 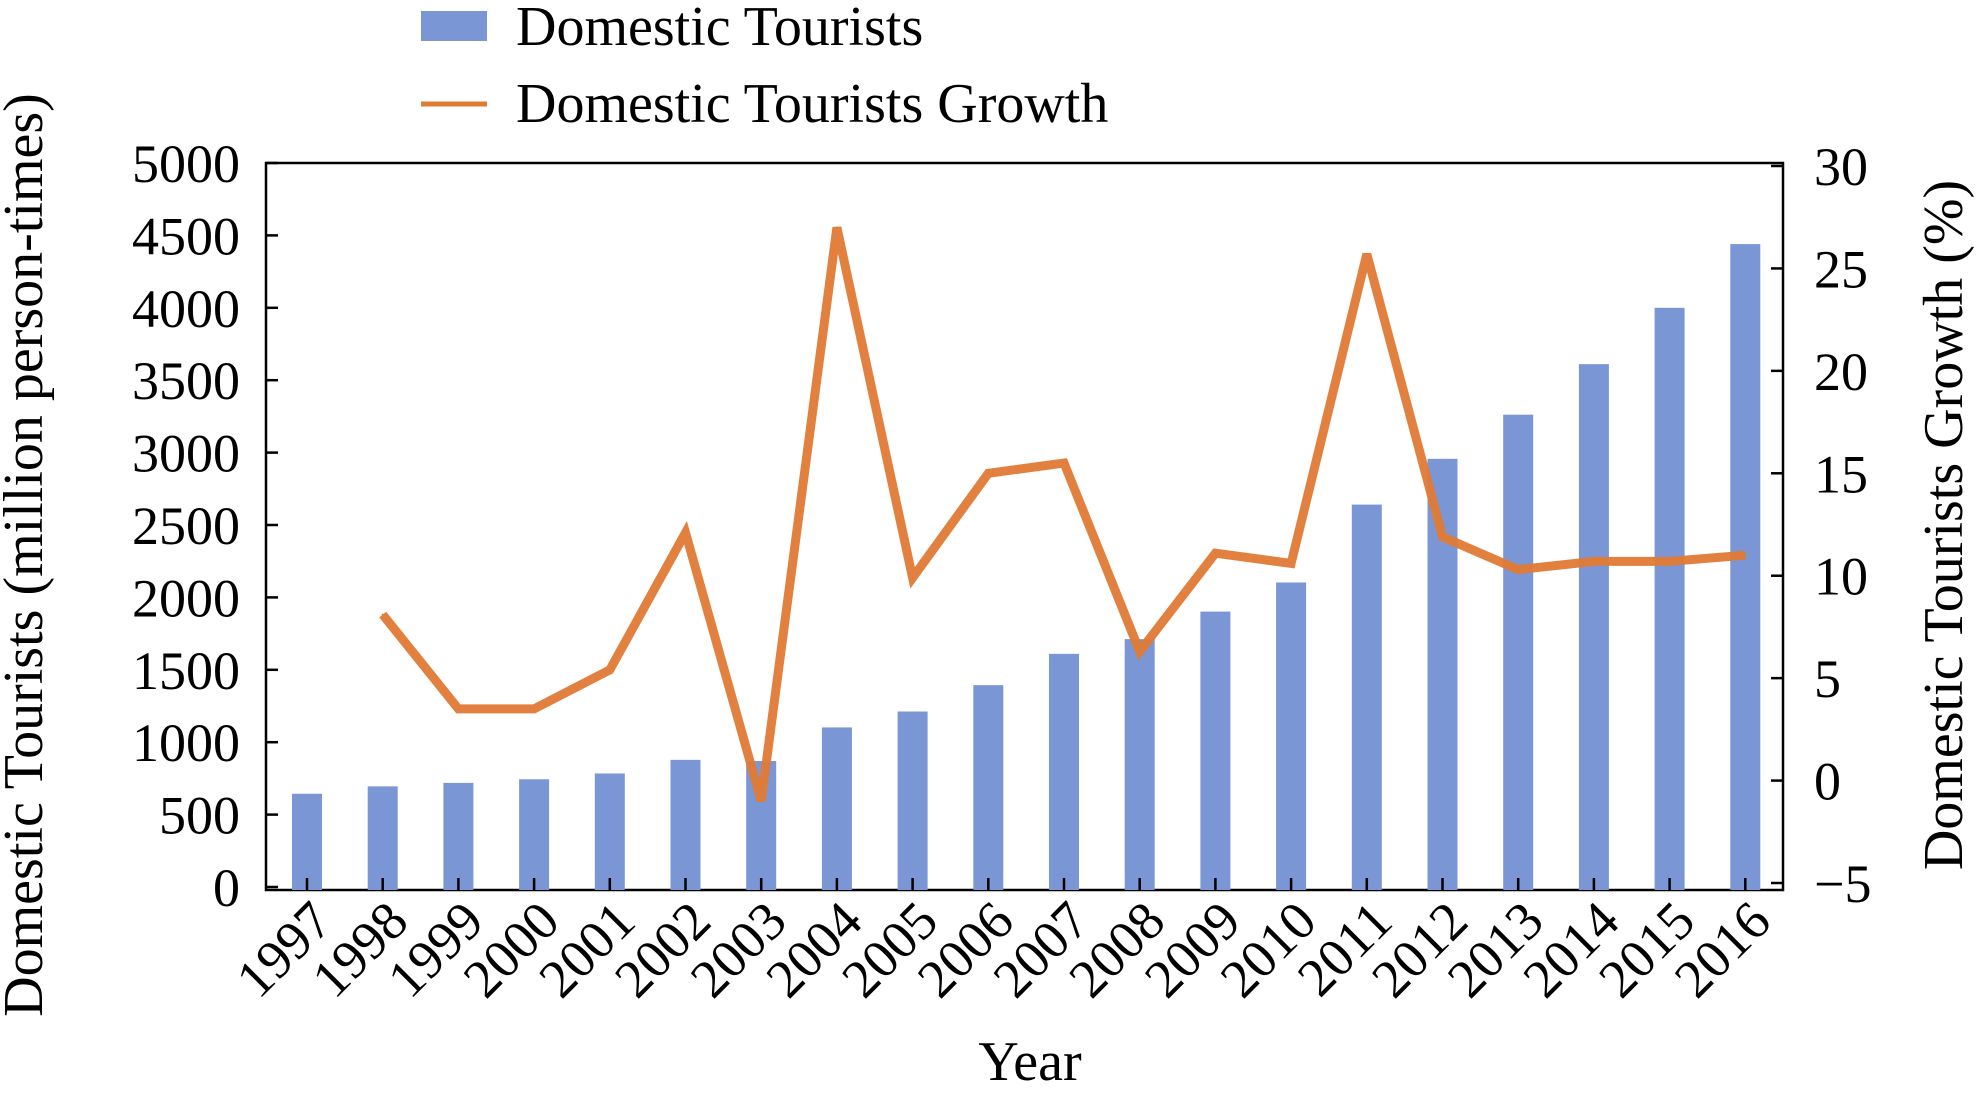 What do you see at coordinates (186, 381) in the screenshot?
I see `y-tick-label-3500: 3500` at bounding box center [186, 381].